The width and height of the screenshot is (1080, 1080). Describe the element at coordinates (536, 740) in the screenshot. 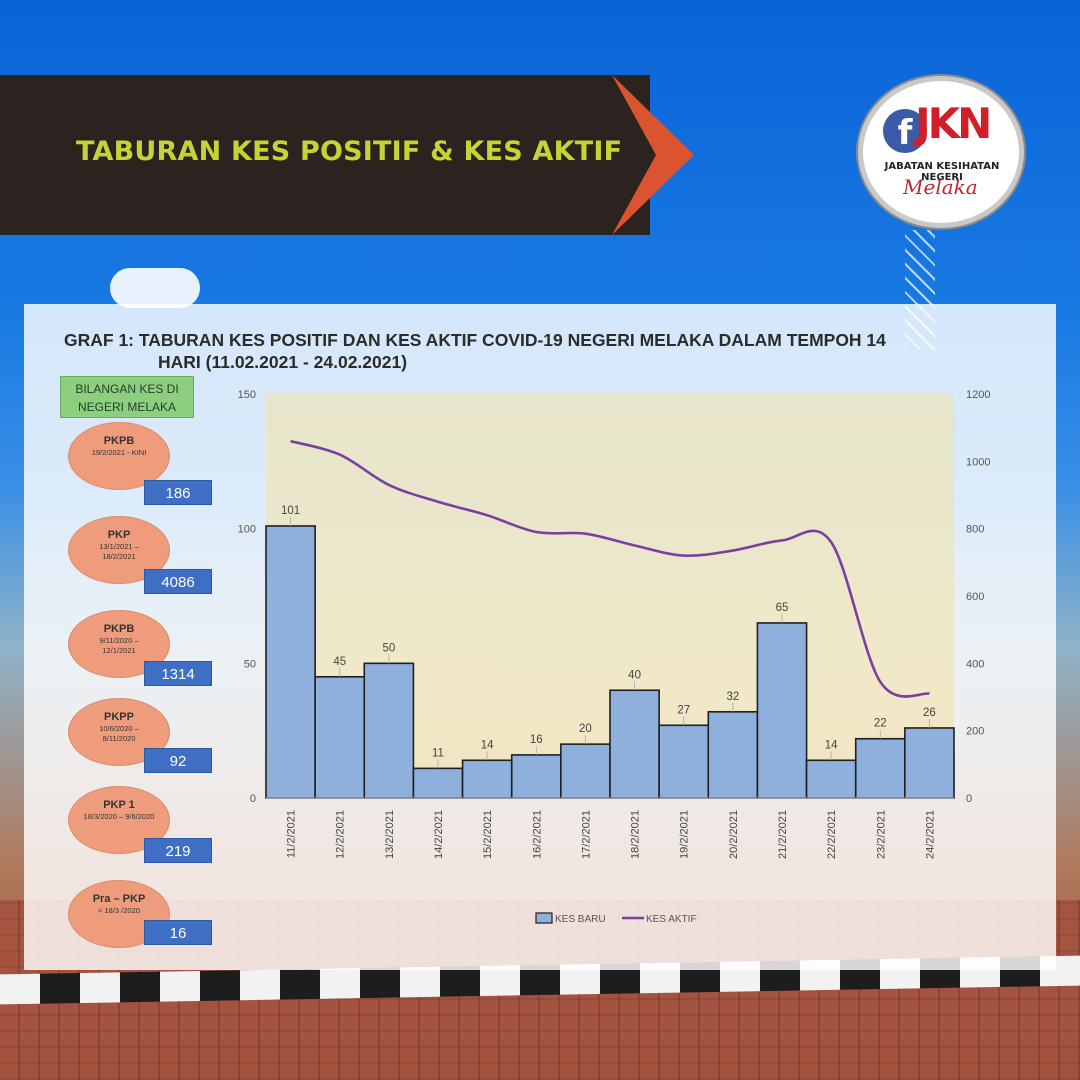

I see `bar-data-label: 16` at that location.